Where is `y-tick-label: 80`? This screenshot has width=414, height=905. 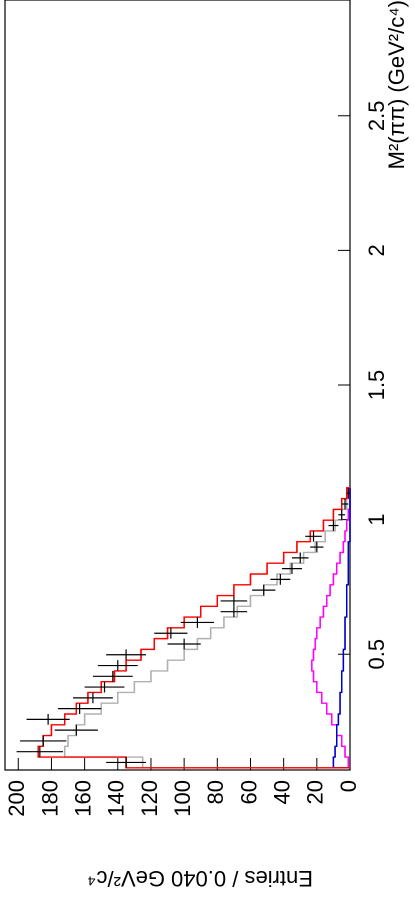 y-tick-label: 80 is located at coordinates (215, 792).